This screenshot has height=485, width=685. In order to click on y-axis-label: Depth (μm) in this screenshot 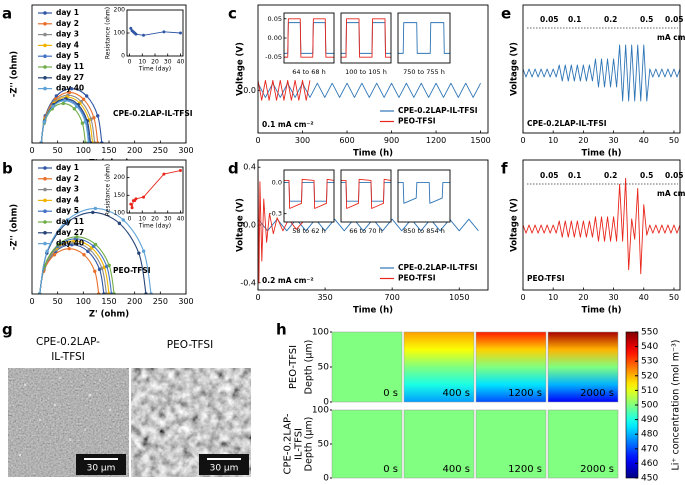, I will do `click(309, 444)`.